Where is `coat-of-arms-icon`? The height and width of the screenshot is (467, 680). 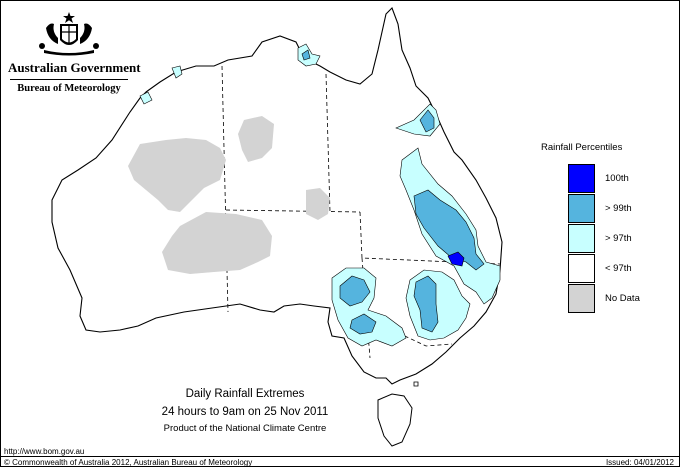 coat-of-arms-icon is located at coordinates (69, 34).